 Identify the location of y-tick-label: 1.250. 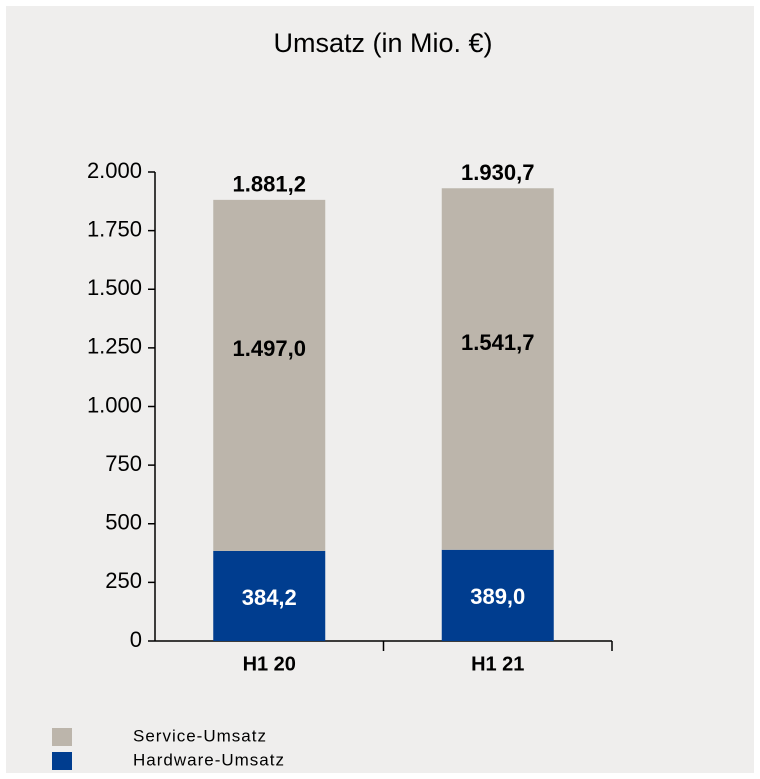
(114, 346).